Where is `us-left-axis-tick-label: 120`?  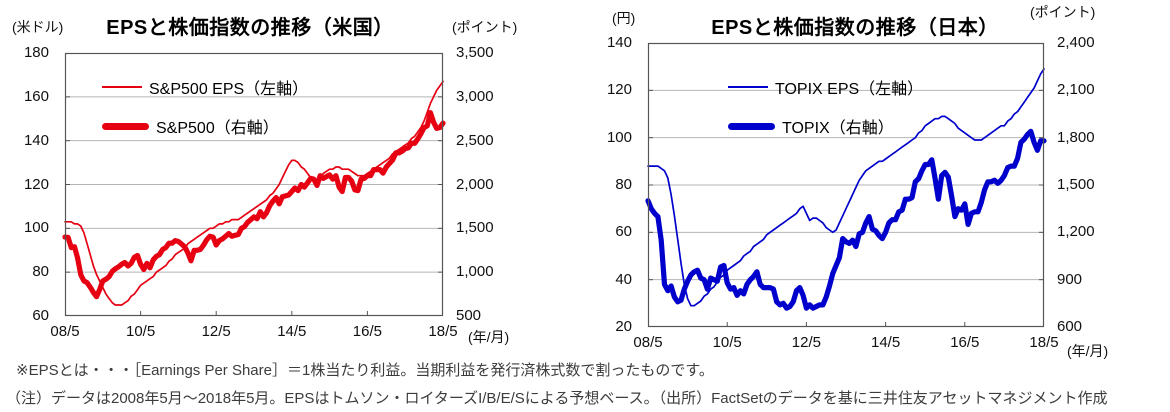 us-left-axis-tick-label: 120 is located at coordinates (36, 184).